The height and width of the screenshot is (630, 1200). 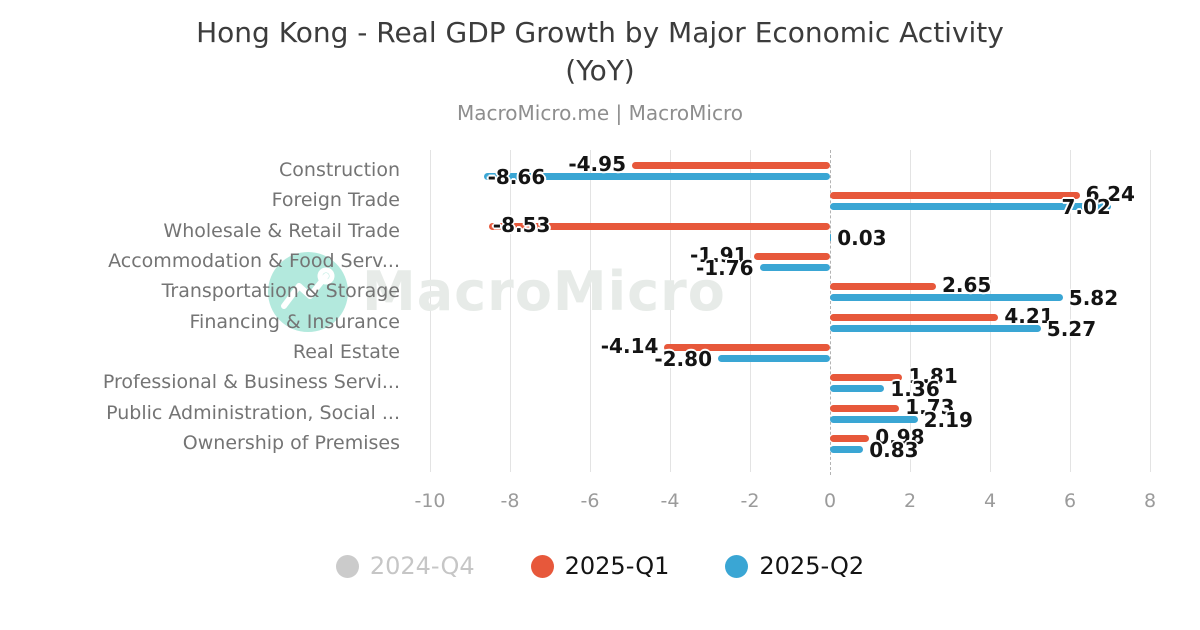 What do you see at coordinates (422, 566) in the screenshot?
I see `legend-label: 2024-Q4` at bounding box center [422, 566].